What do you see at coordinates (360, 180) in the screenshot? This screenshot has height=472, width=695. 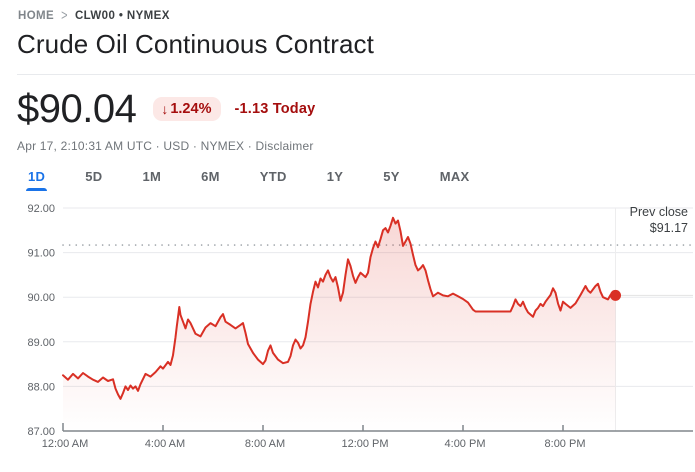 I see `time-range-tabs: 1D 5D 1M 6M YTD 1Y 5Y MAX` at bounding box center [360, 180].